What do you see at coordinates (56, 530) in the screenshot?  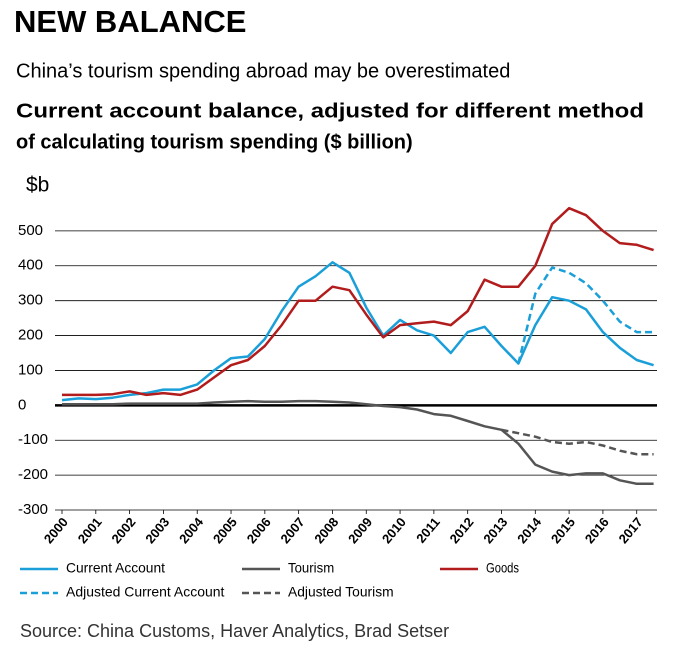 I see `x-tick-label: 2000` at bounding box center [56, 530].